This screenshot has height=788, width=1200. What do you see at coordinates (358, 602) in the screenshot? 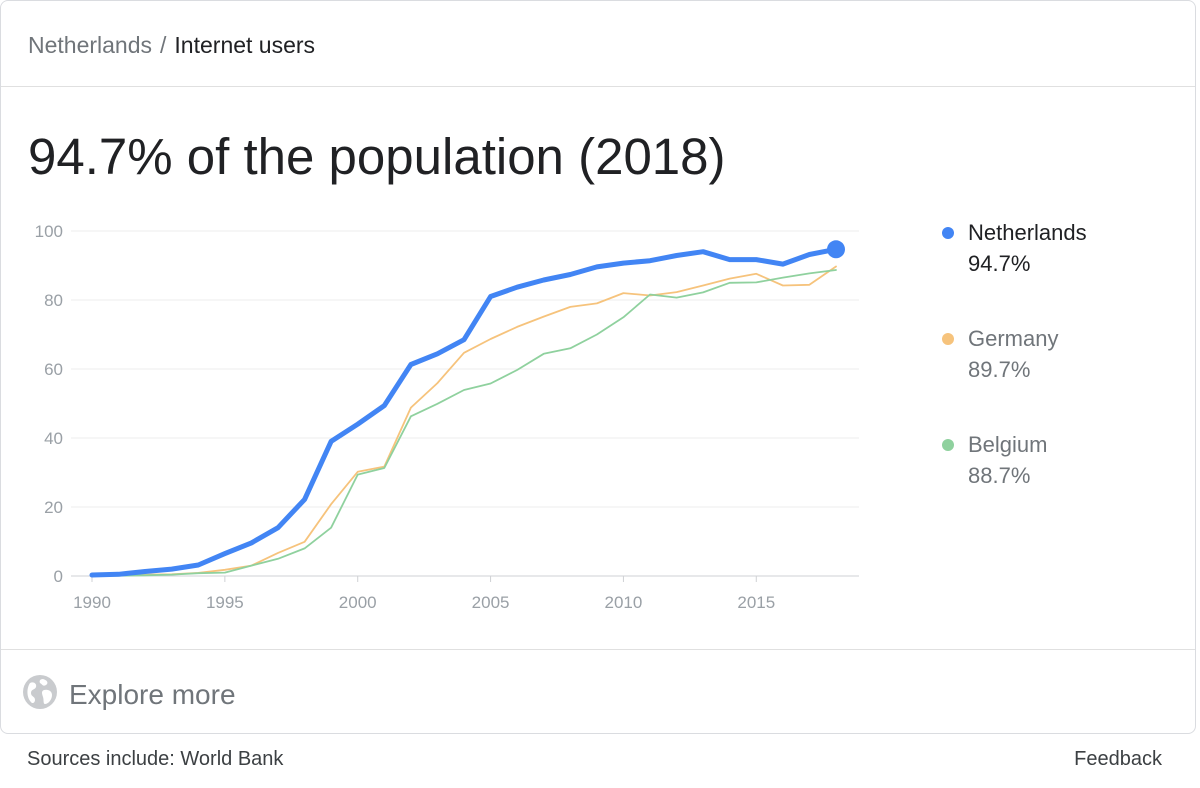
I see `x-tick-label-2000: 2000` at bounding box center [358, 602].